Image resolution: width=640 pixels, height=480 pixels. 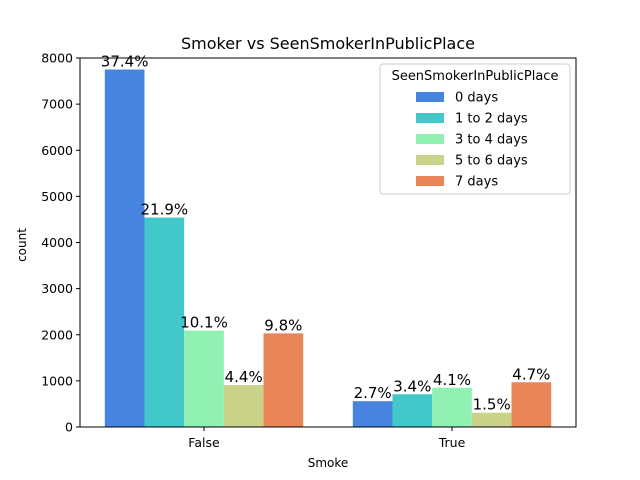 What do you see at coordinates (373, 393) in the screenshot?
I see `data-label: 2.7%` at bounding box center [373, 393].